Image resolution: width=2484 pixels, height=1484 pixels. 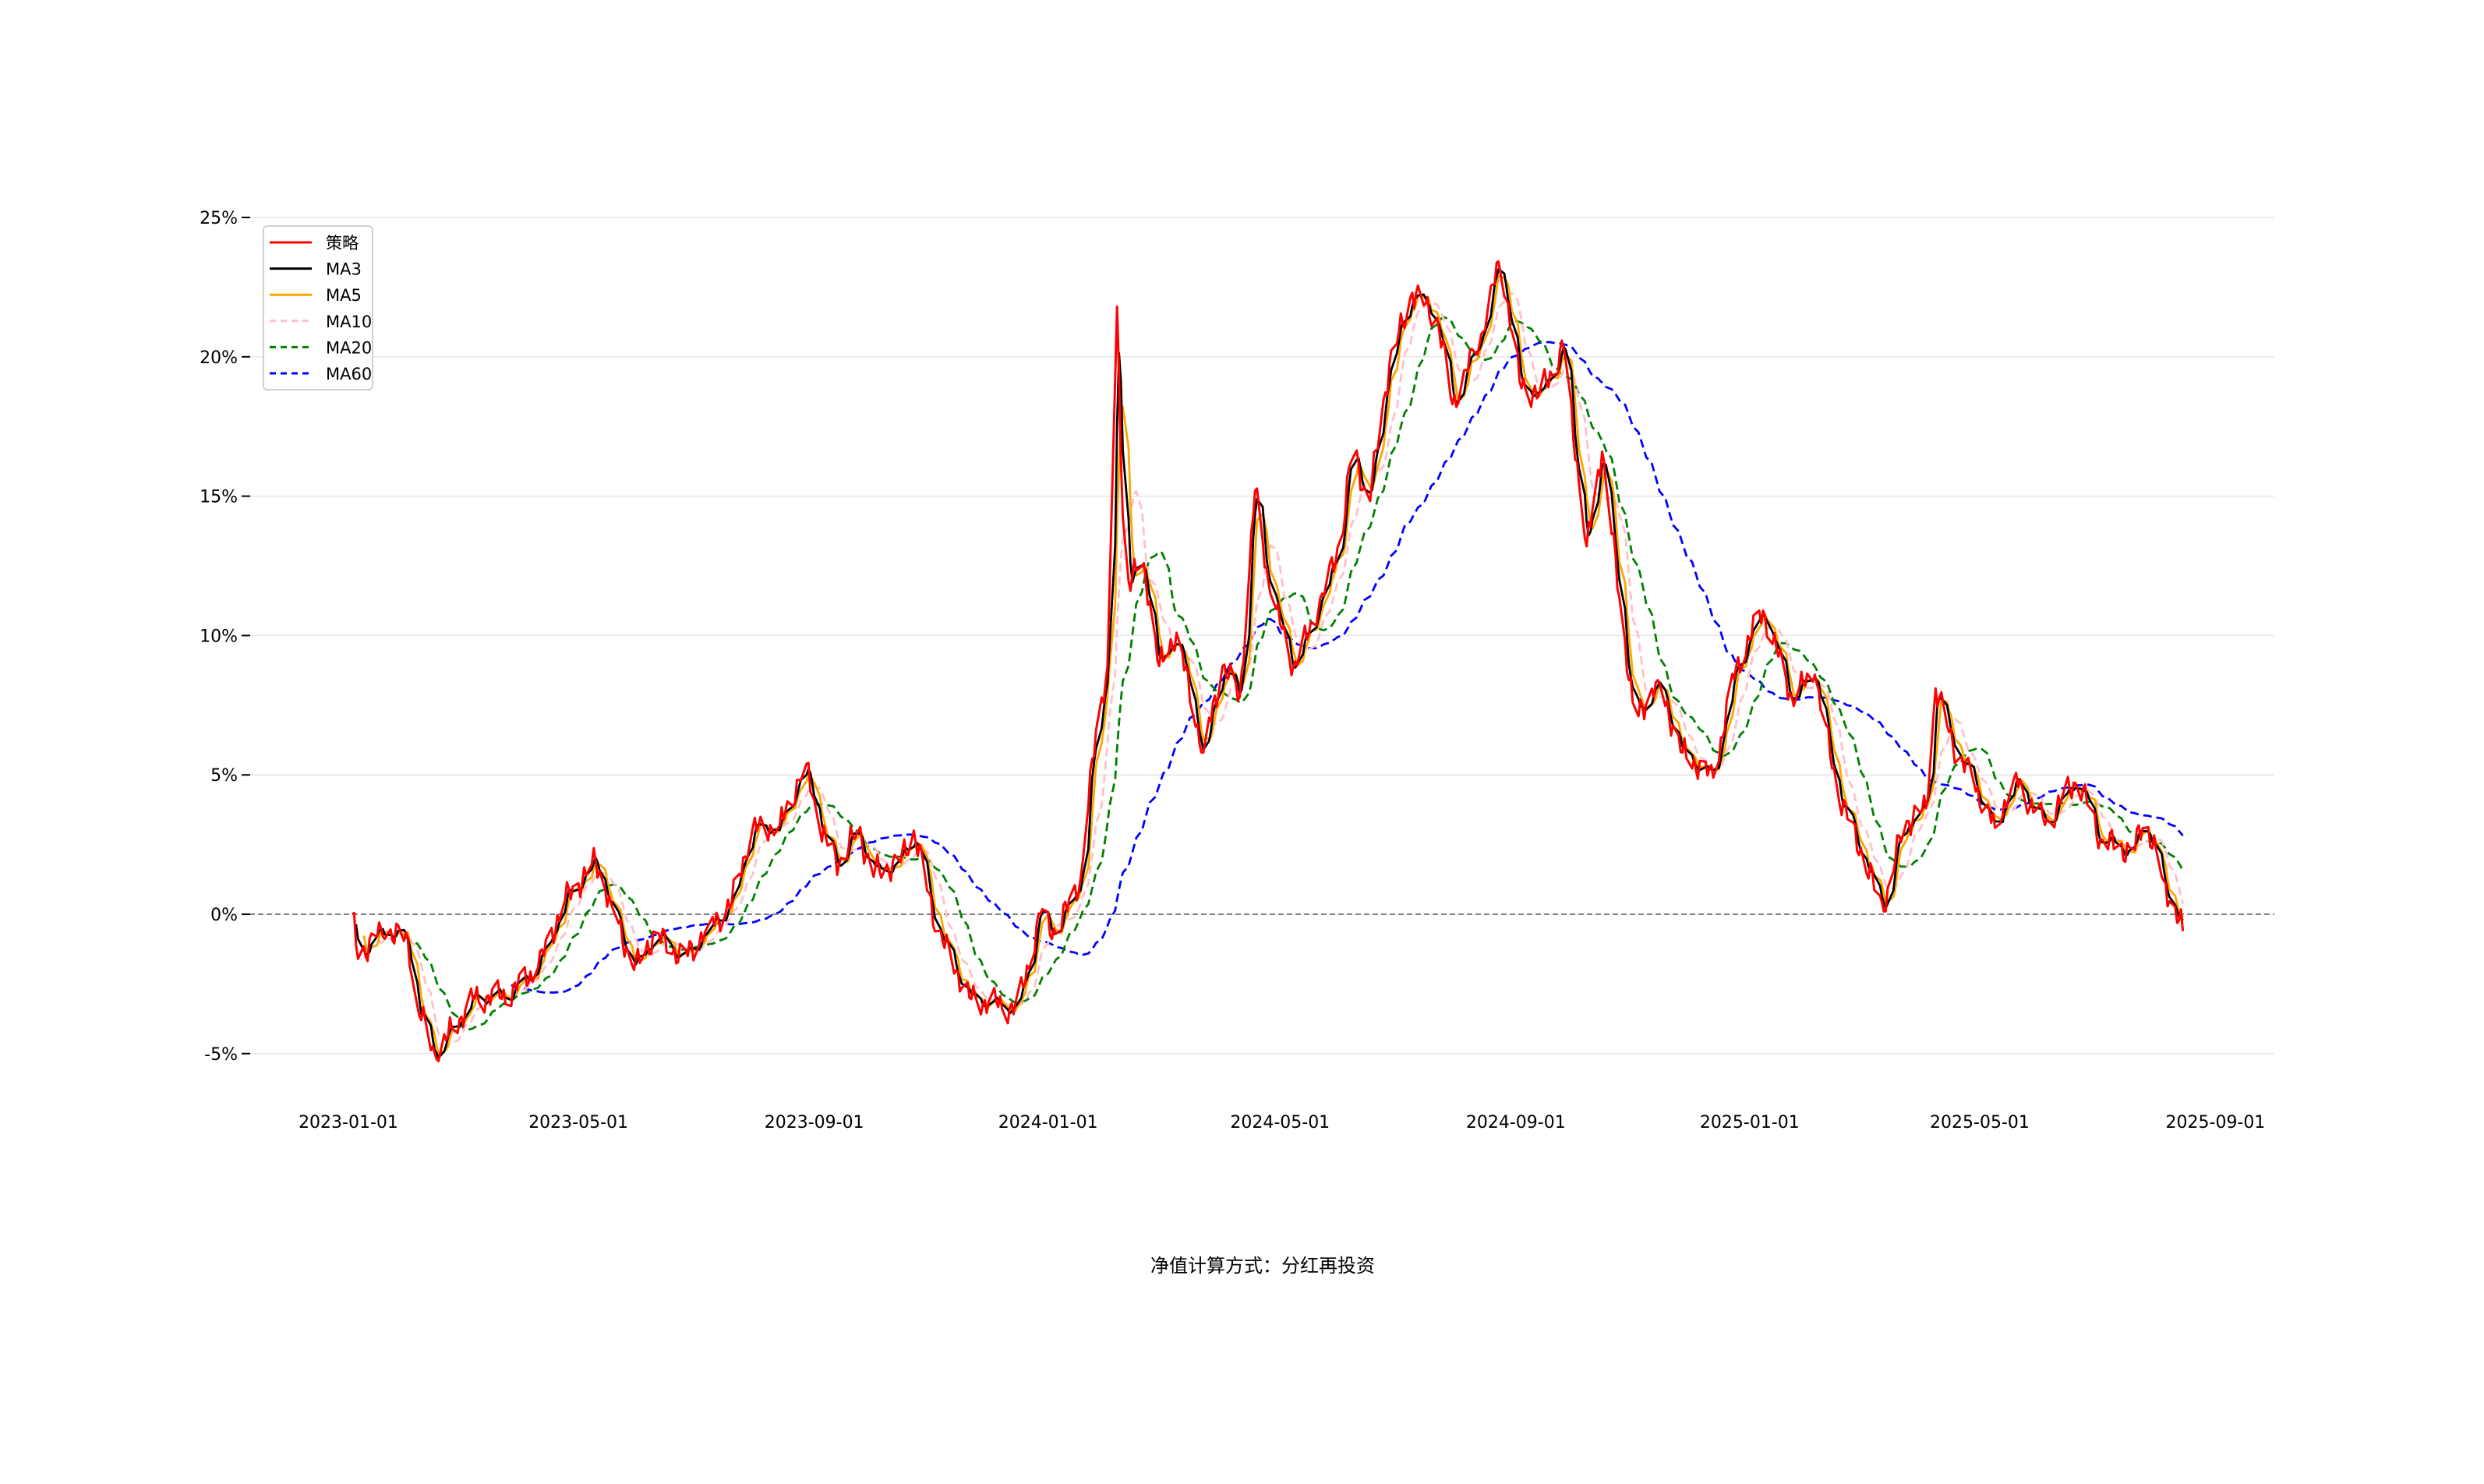 I want to click on legend-label: 策略, so click(x=342, y=243).